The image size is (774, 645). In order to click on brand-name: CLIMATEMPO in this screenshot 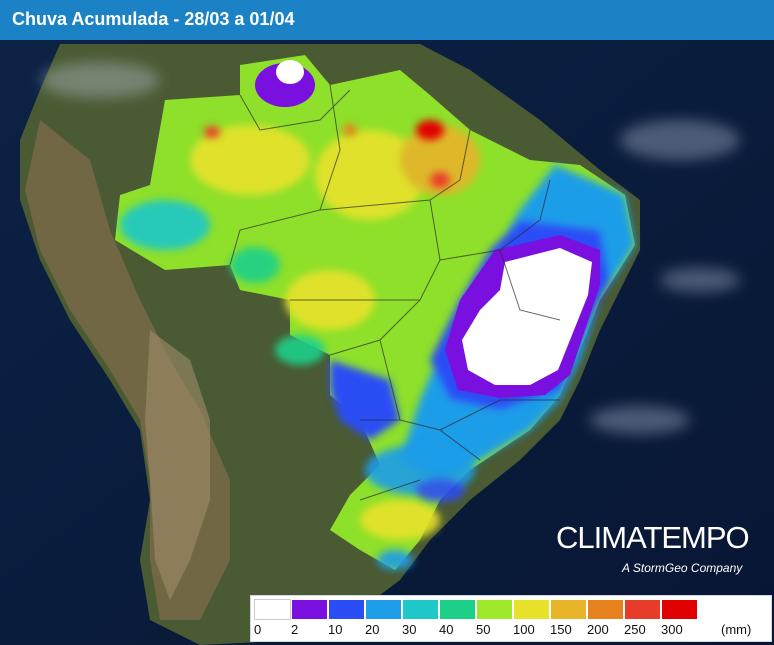, I will do `click(653, 537)`.